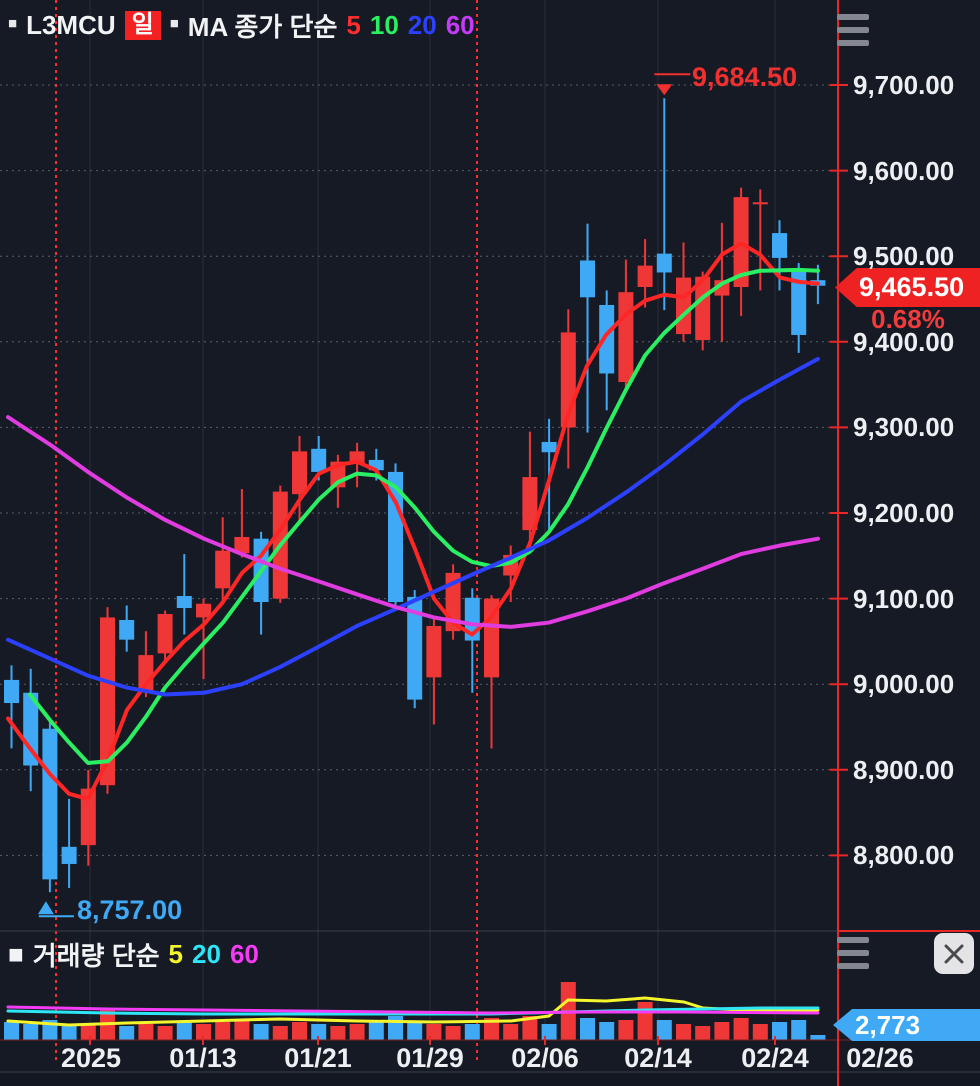 This screenshot has height=1086, width=980. I want to click on time-axis-label-02-26: 02/26, so click(880, 1058).